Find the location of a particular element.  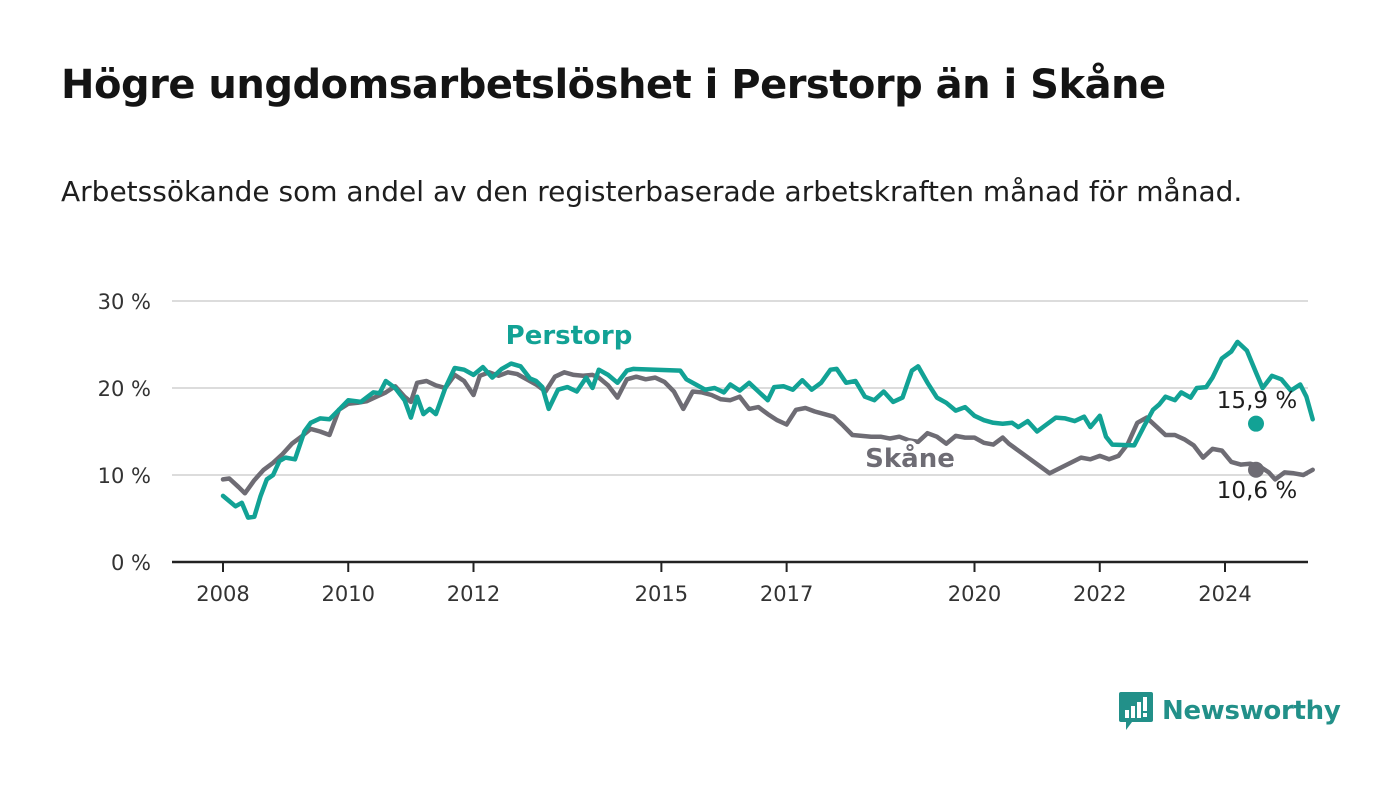

x-tick-label: 2010 is located at coordinates (348, 594).